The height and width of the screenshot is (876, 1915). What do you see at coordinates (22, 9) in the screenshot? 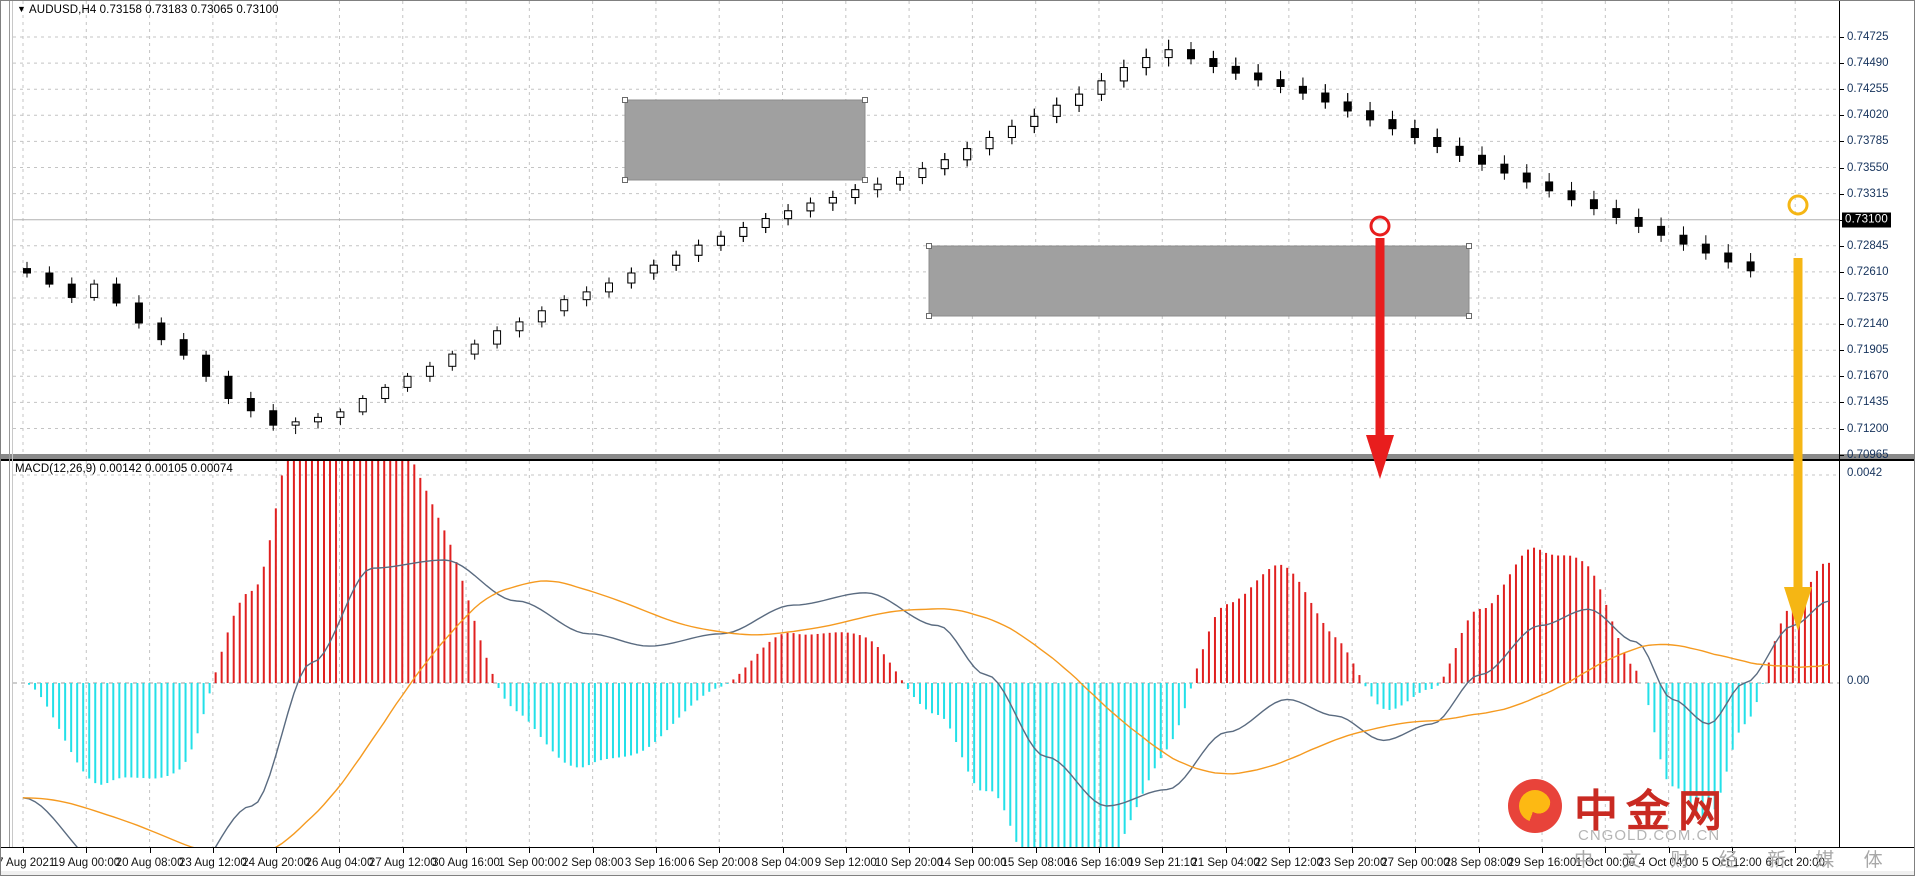
I see `chevron-down-icon: ▼` at bounding box center [22, 9].